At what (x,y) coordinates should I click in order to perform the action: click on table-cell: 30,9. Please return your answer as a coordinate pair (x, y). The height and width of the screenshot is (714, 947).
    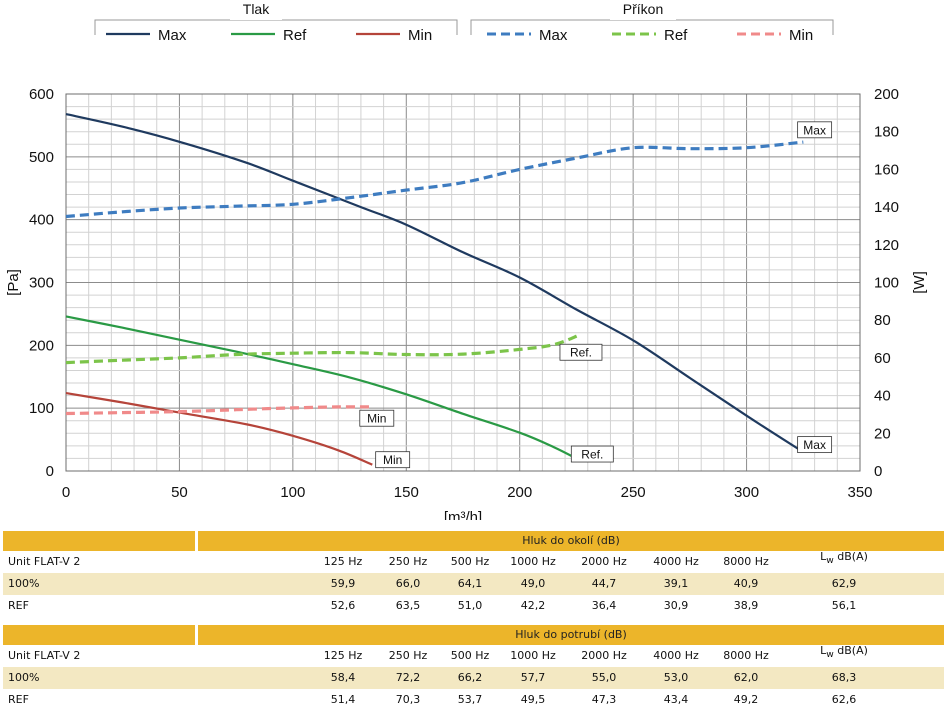
    Looking at the image, I should click on (676, 605).